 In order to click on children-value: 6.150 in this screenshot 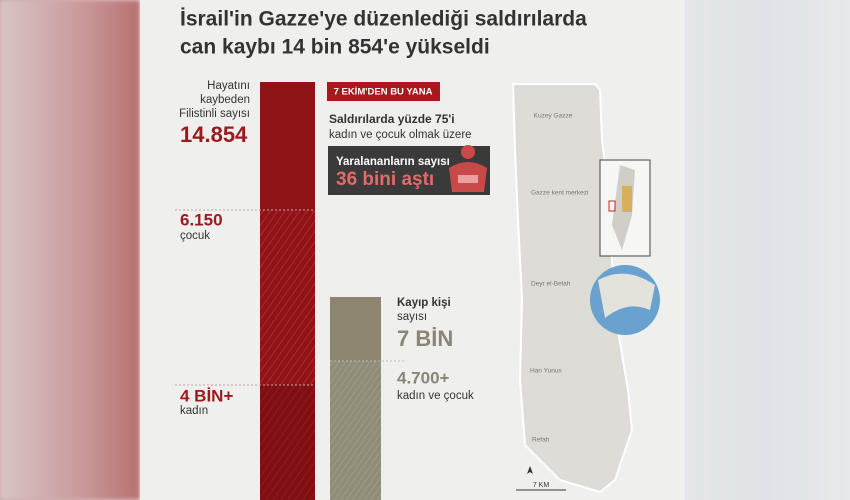, I will do `click(201, 219)`.